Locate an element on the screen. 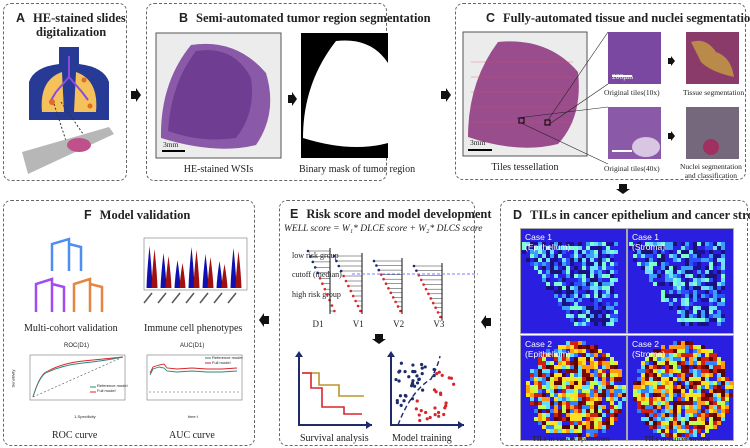  violin-tick-label is located at coordinates (162, 298).